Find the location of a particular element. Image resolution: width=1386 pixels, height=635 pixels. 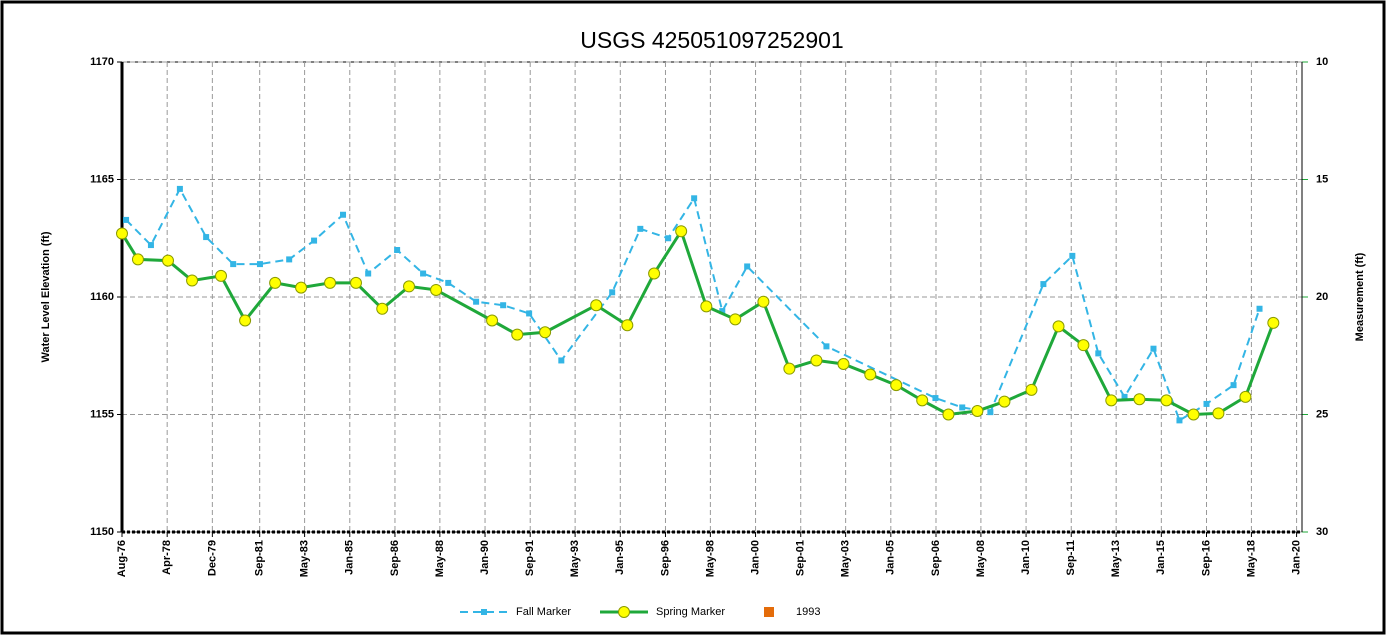

x-tick-label: Sep-81 is located at coordinates (260, 558).